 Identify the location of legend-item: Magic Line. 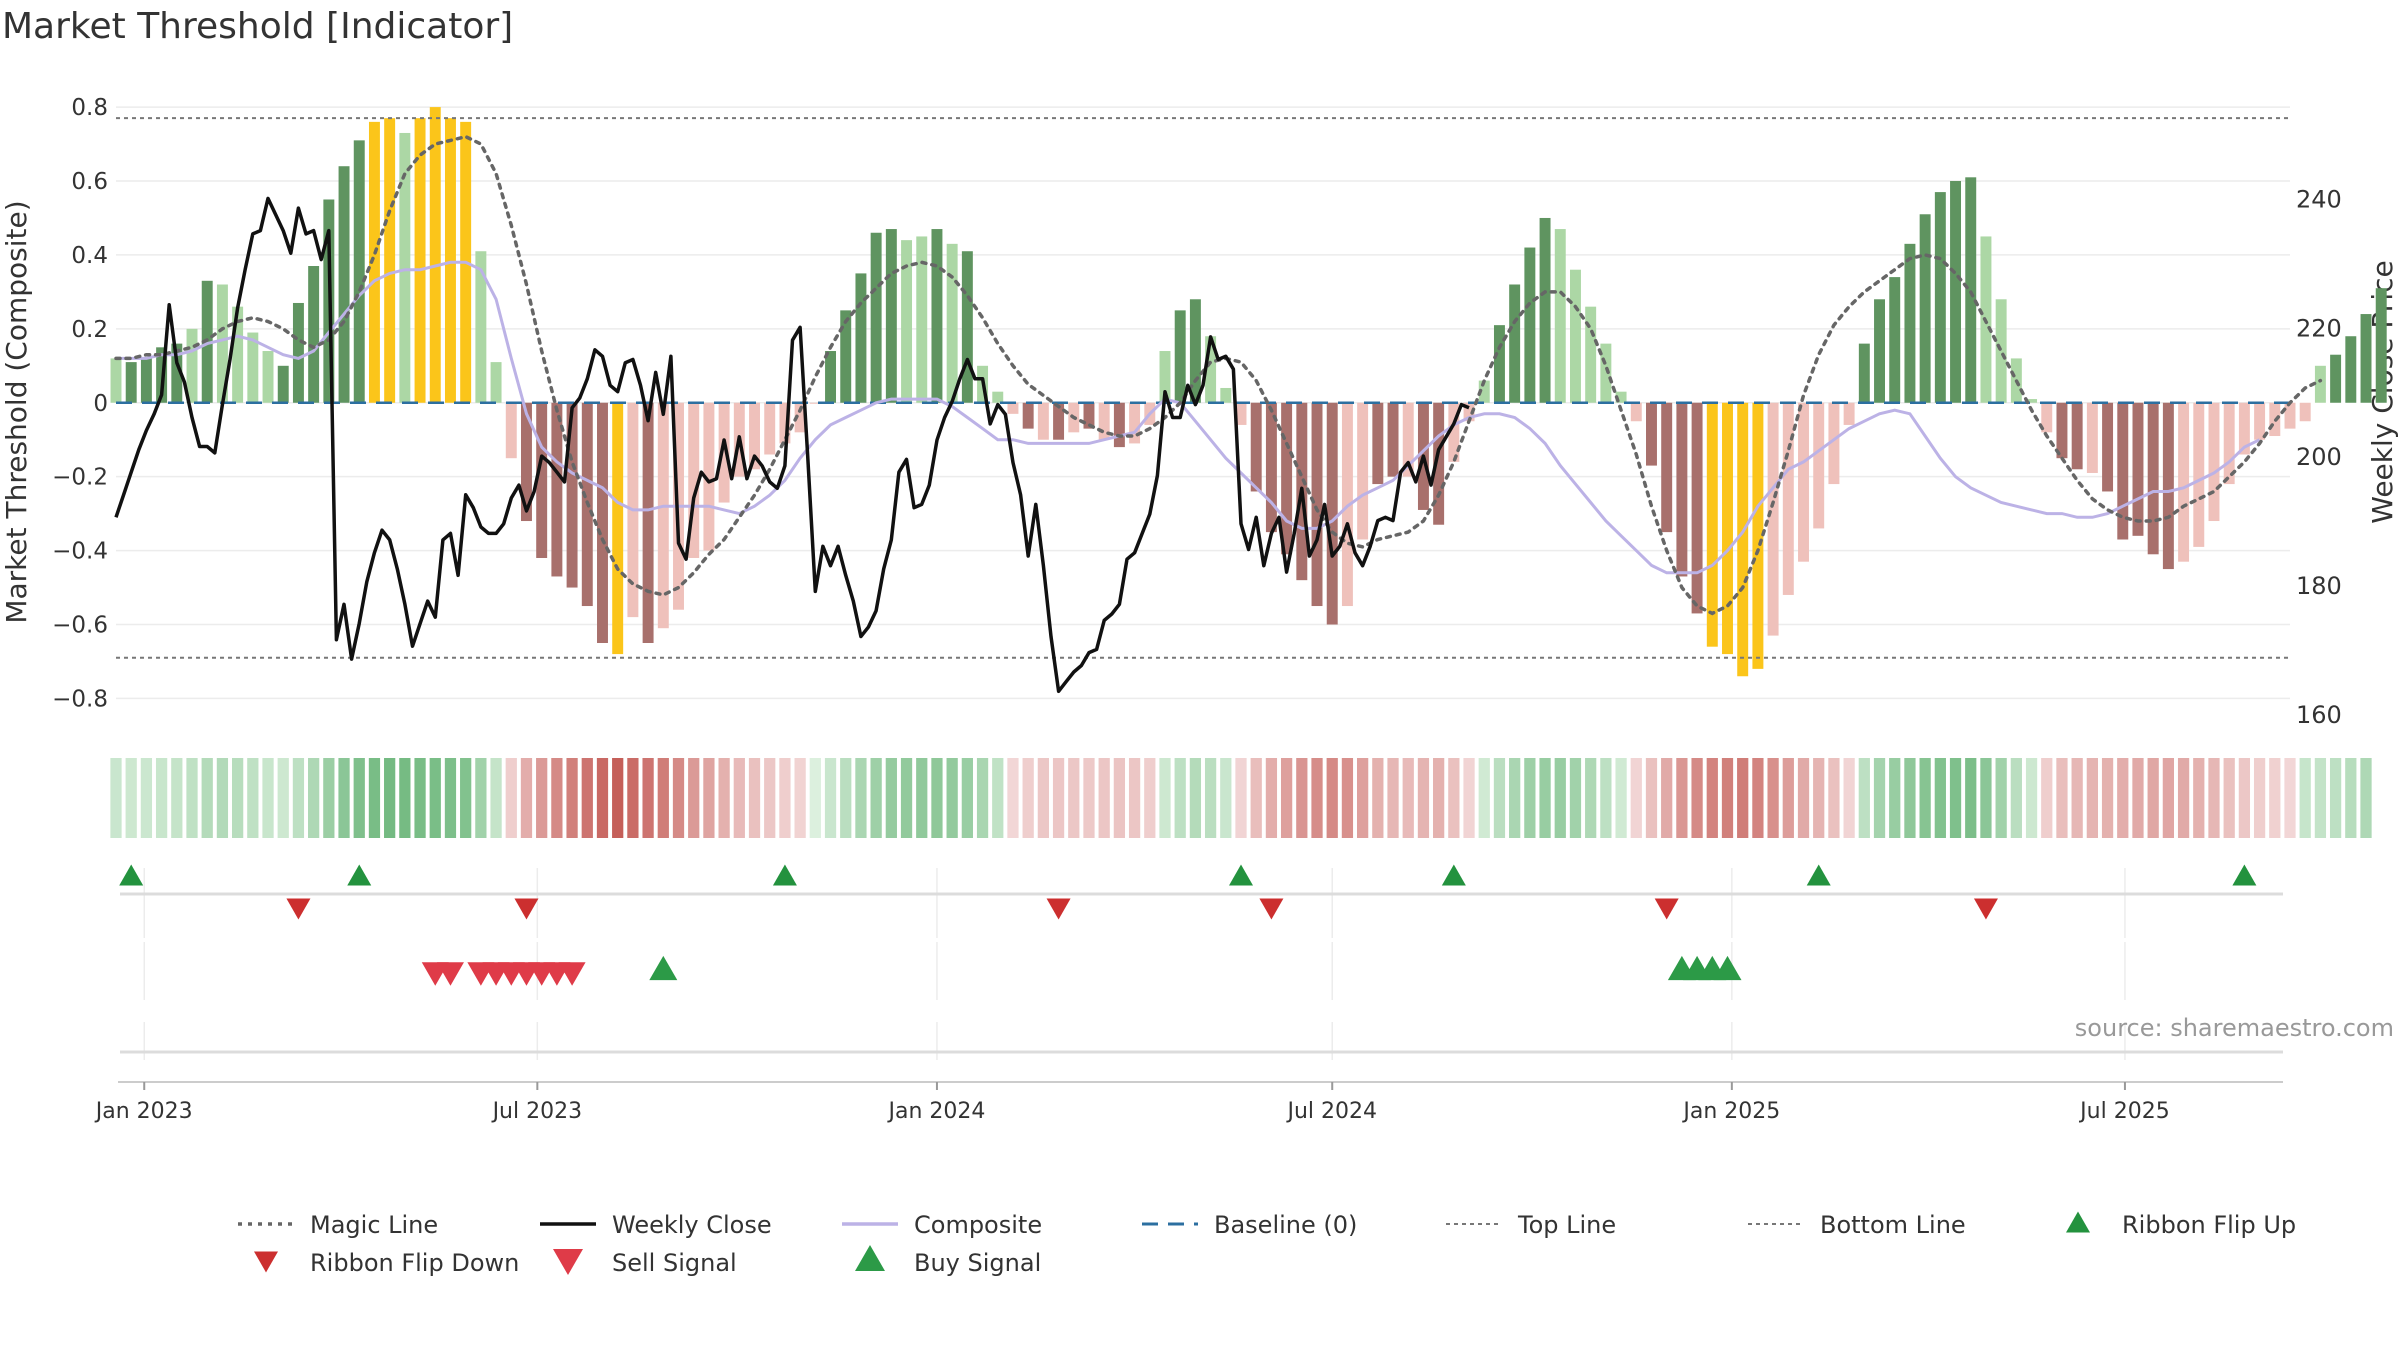
(338, 1225).